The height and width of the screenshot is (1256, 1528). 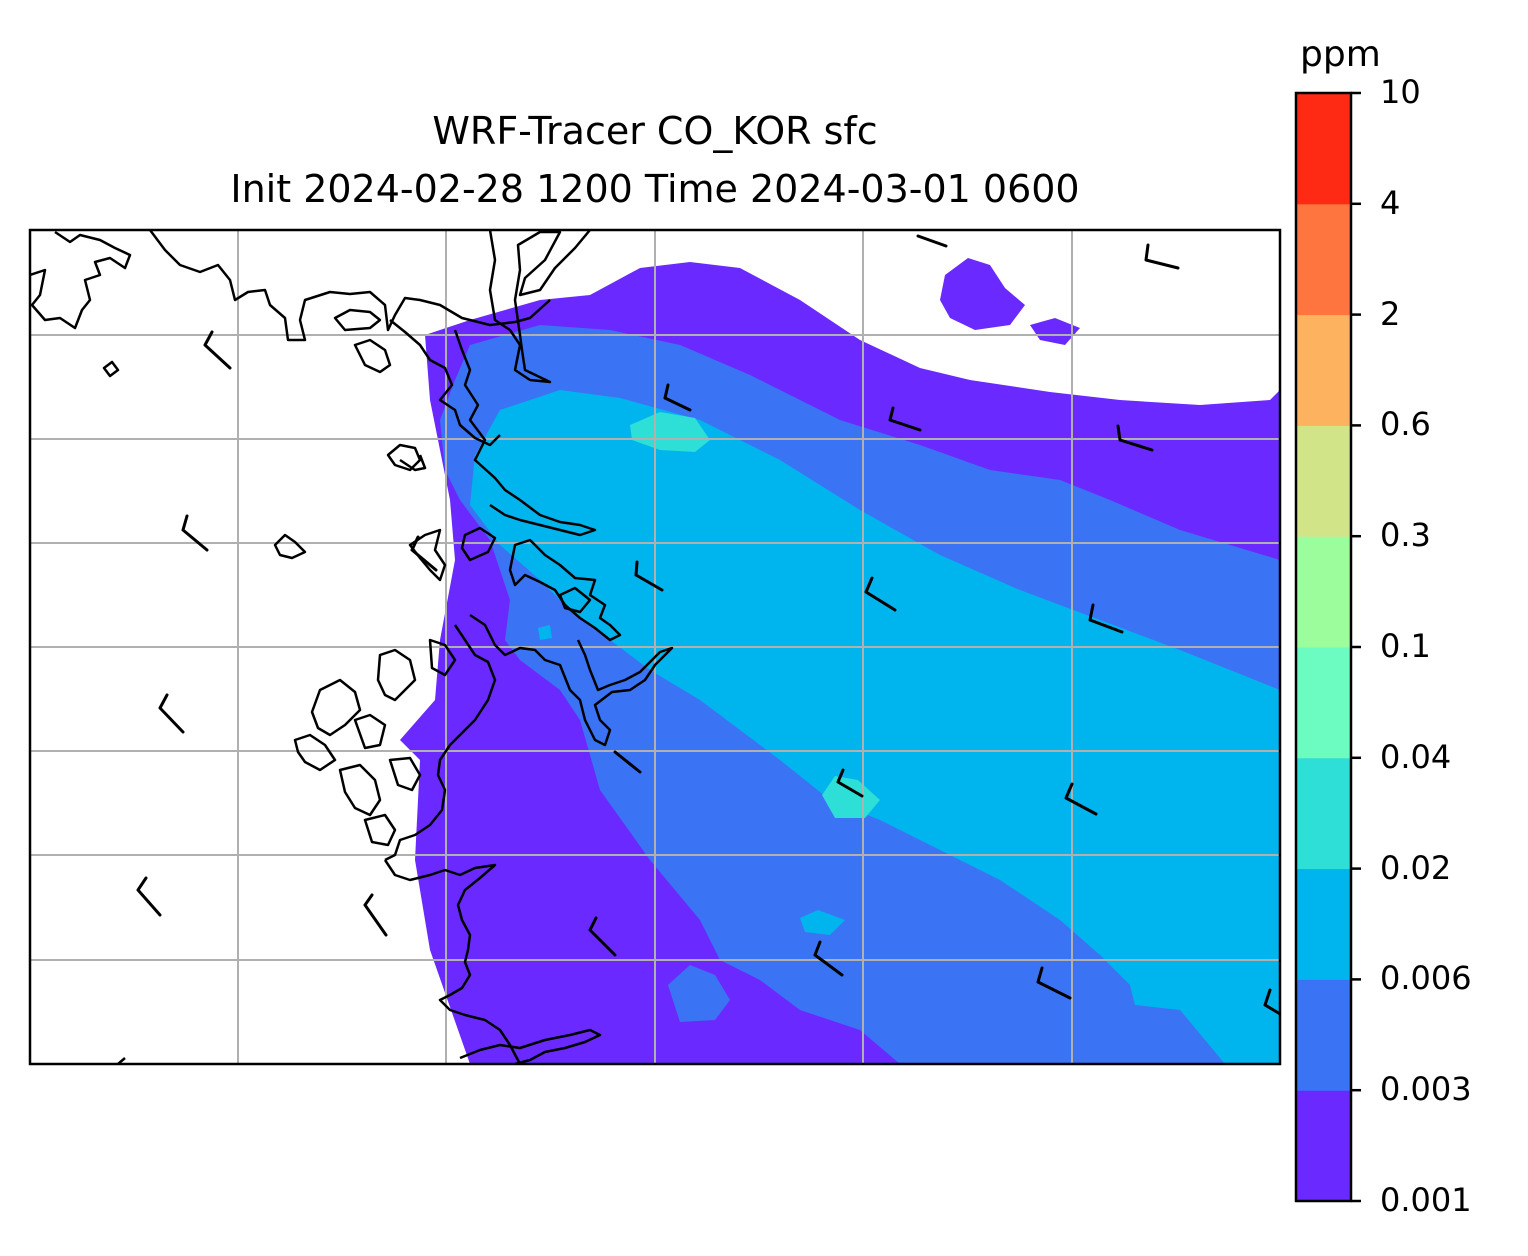 I want to click on colorbar-tick-label: 0.3, so click(x=1405, y=535).